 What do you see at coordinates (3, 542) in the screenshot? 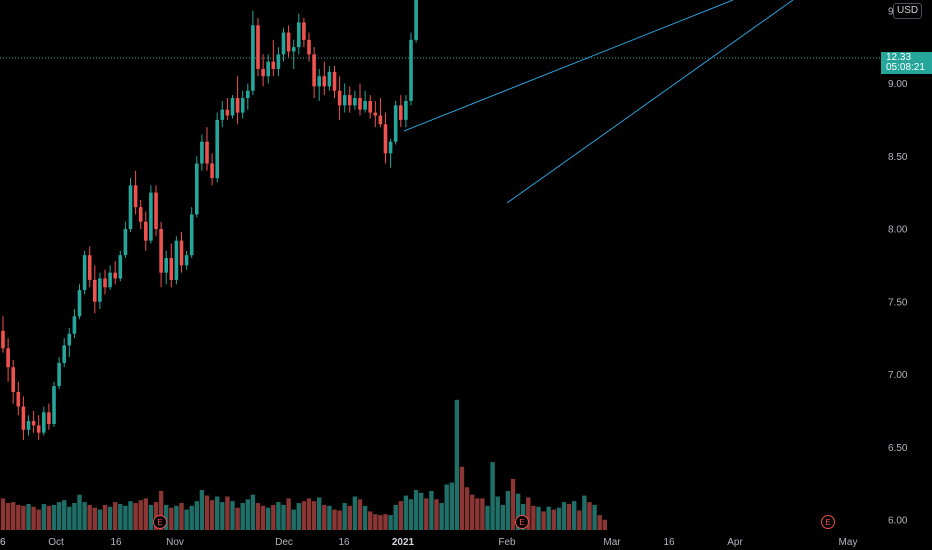
I see `time-tick-label: 16` at bounding box center [3, 542].